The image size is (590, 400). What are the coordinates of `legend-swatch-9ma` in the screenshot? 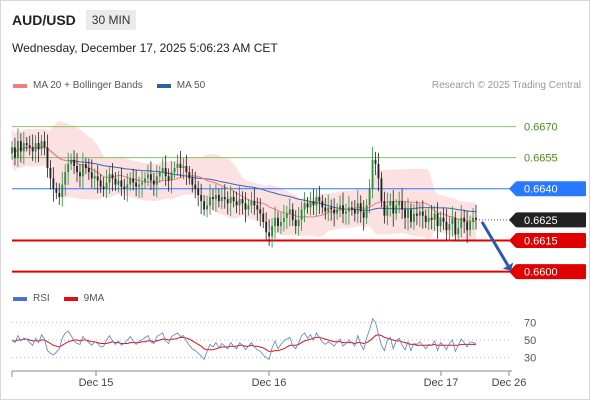 It's located at (70, 298).